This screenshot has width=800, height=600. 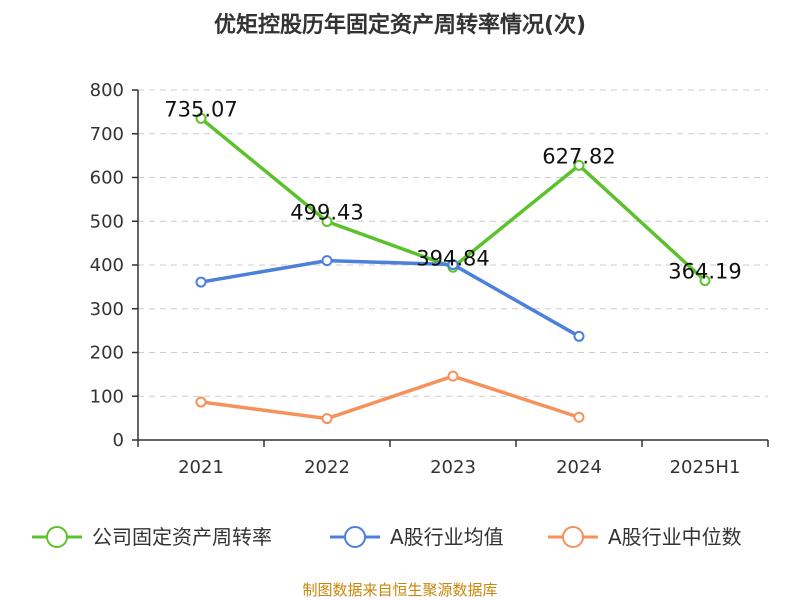 I want to click on y-tick-label: 600, so click(x=107, y=178).